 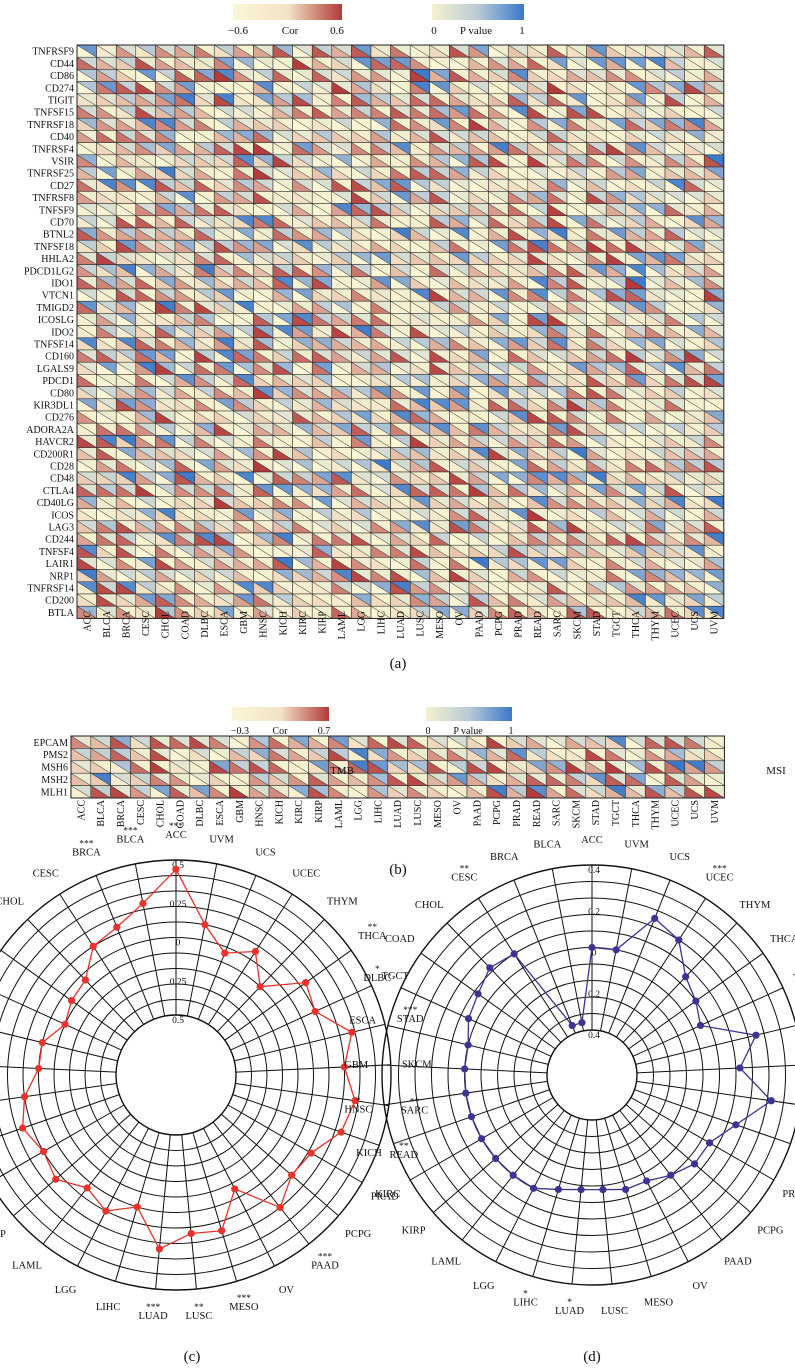 I want to click on row-label: CD40, so click(x=62, y=137).